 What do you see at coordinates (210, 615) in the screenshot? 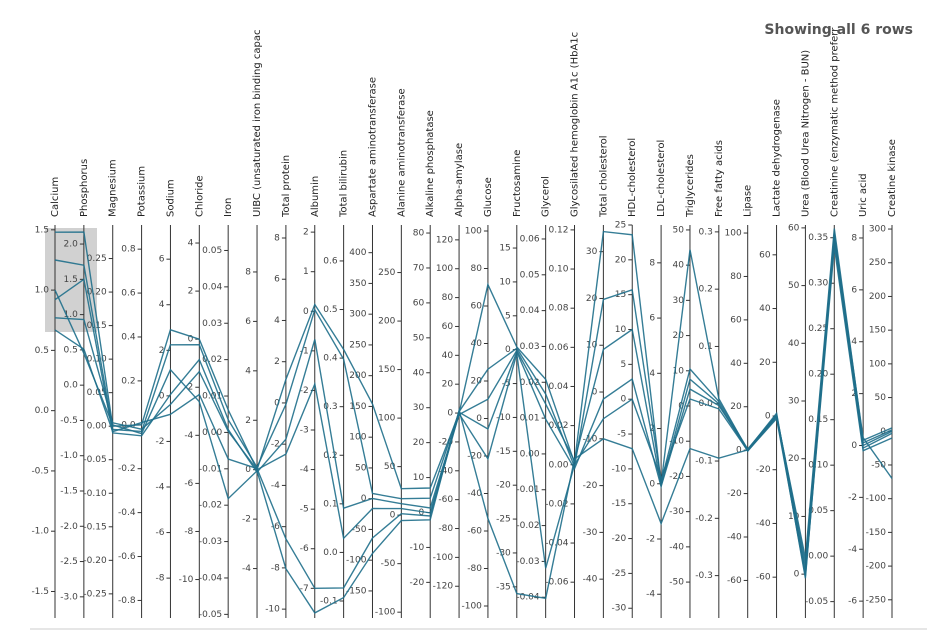
I see `tick-label: -0.05` at bounding box center [210, 615].